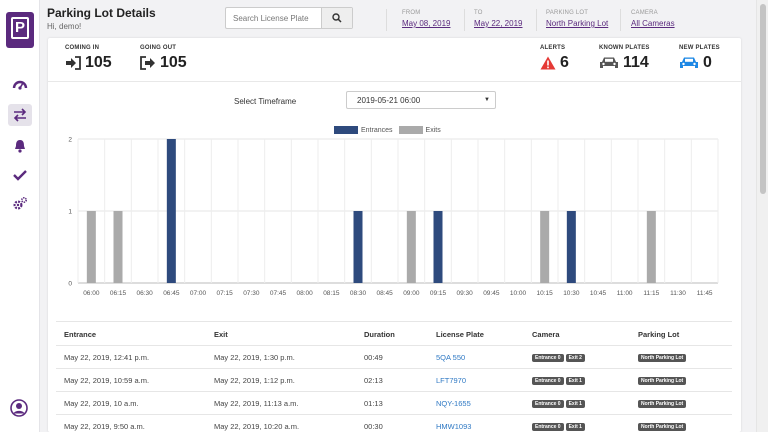  I want to click on legend-exits: Exits, so click(433, 130).